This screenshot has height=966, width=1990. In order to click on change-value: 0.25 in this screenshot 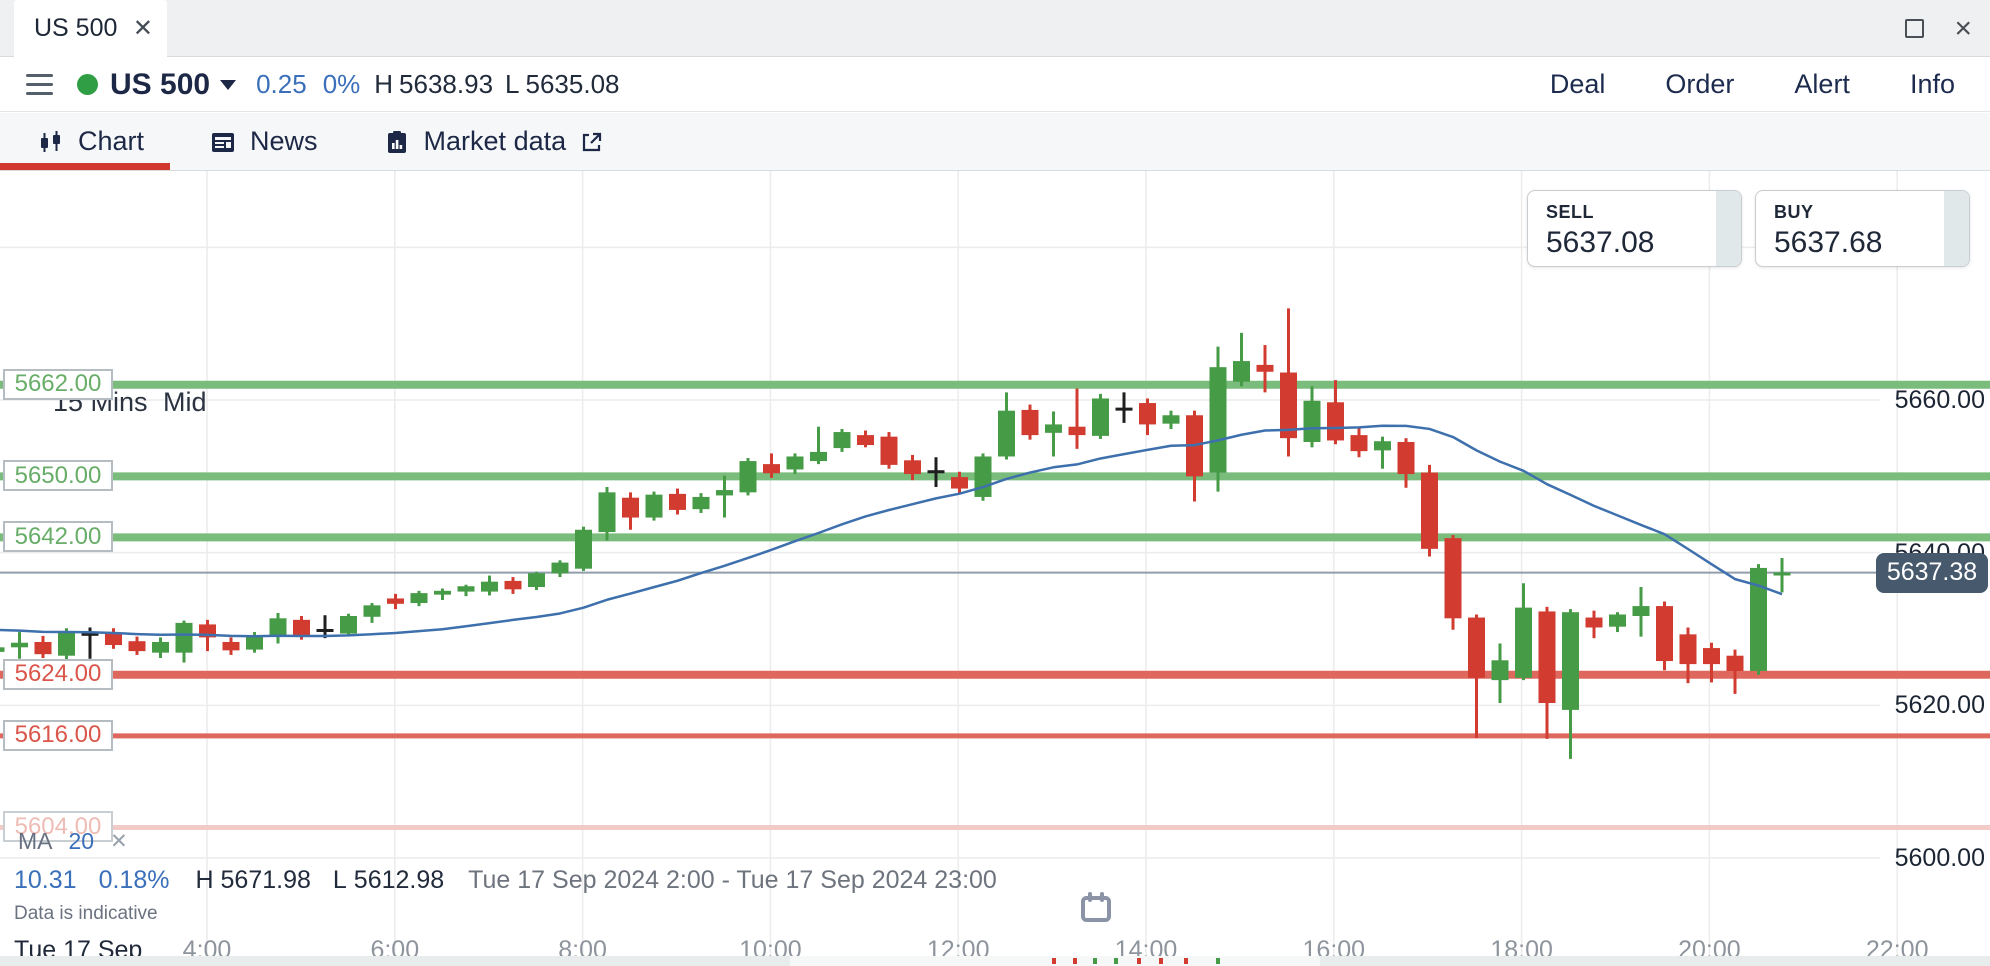, I will do `click(281, 84)`.